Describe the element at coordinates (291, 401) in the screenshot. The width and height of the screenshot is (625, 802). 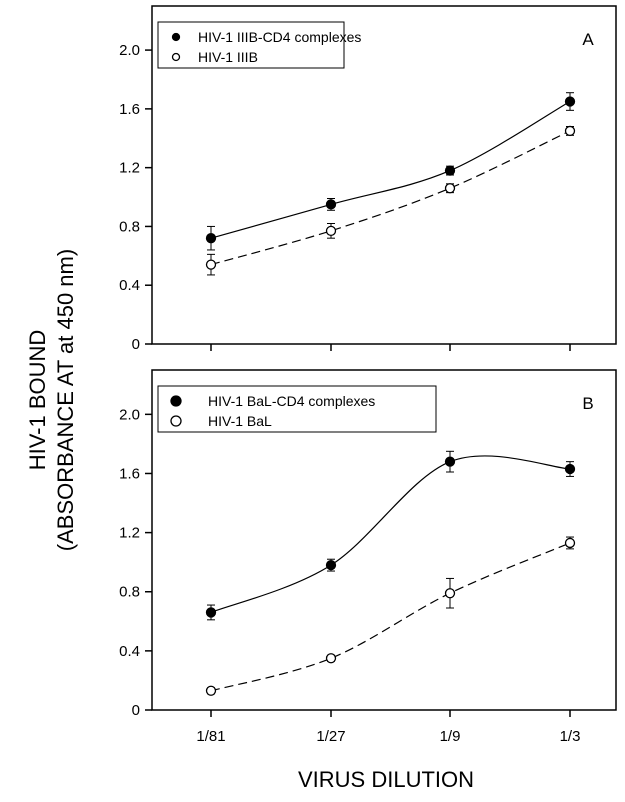
I see `legend-label: HIV-1 BaL-CD4 complexes` at that location.